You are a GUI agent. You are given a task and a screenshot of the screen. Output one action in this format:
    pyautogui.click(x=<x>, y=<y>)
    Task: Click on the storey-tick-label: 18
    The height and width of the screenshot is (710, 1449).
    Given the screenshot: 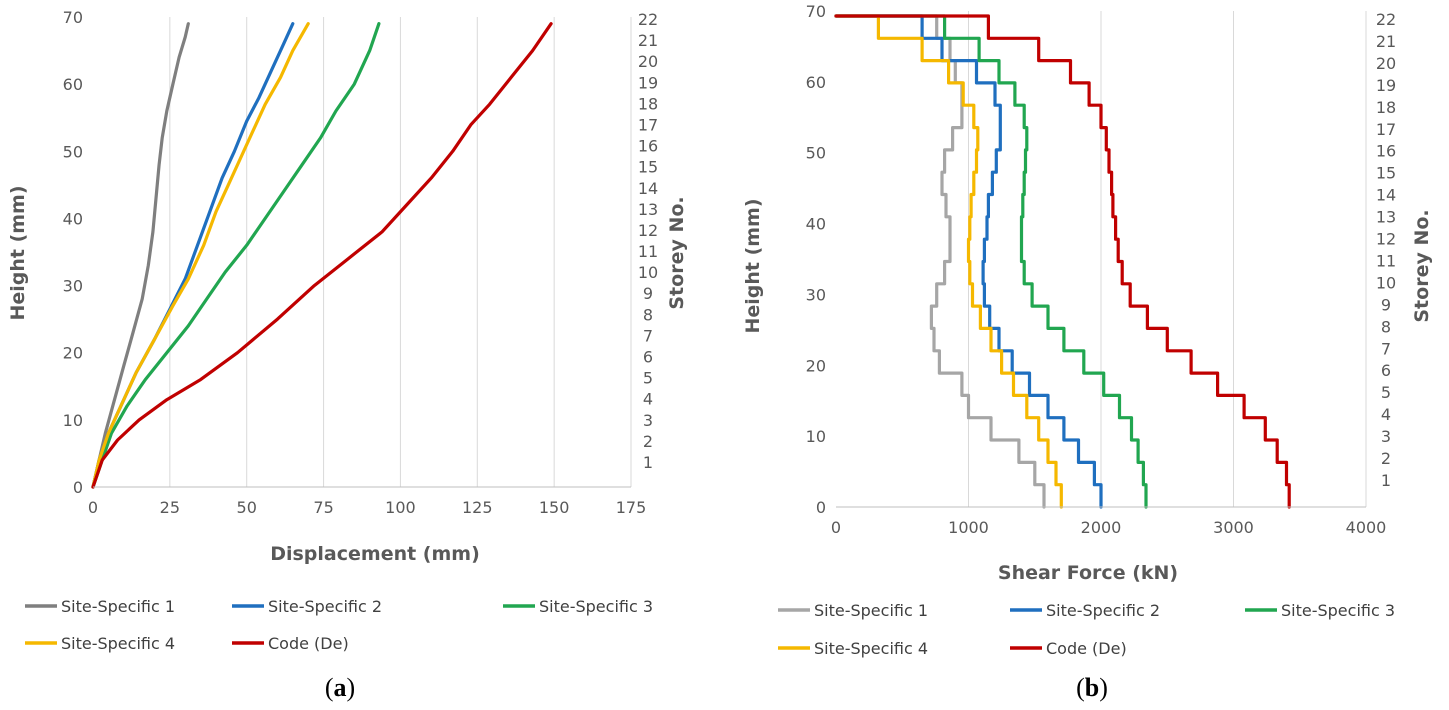 What is the action you would take?
    pyautogui.click(x=1386, y=107)
    